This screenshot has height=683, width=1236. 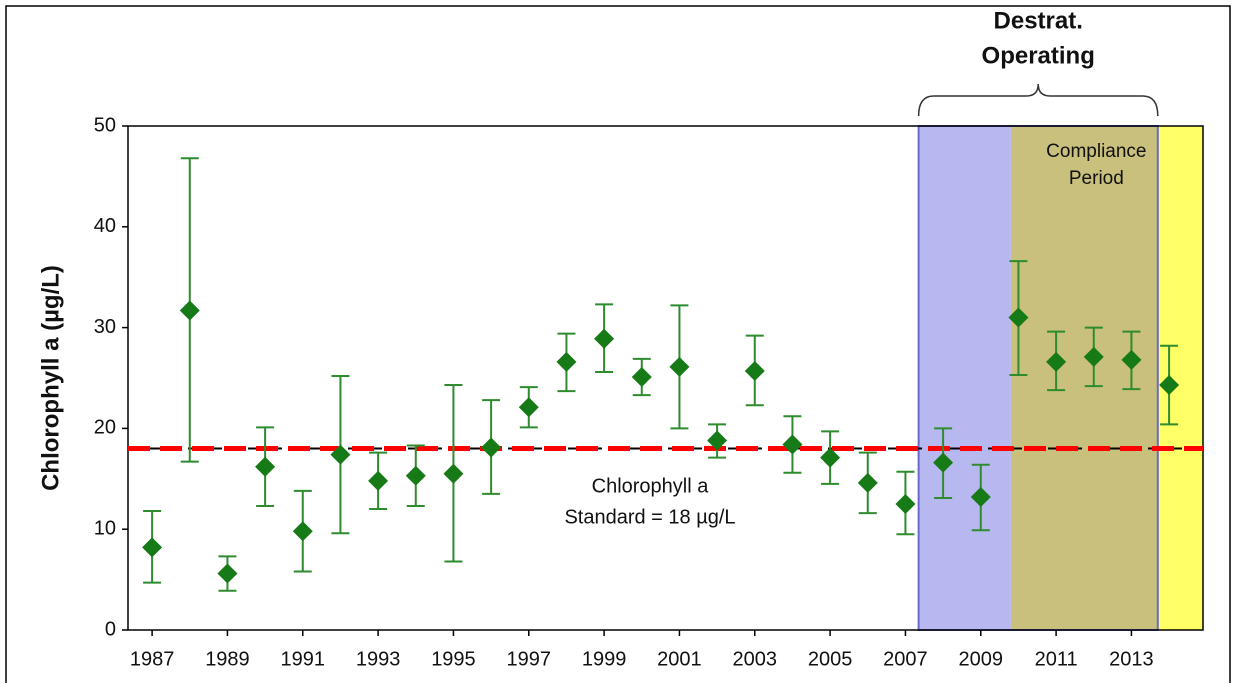 What do you see at coordinates (905, 659) in the screenshot?
I see `x-tick-label: 2007` at bounding box center [905, 659].